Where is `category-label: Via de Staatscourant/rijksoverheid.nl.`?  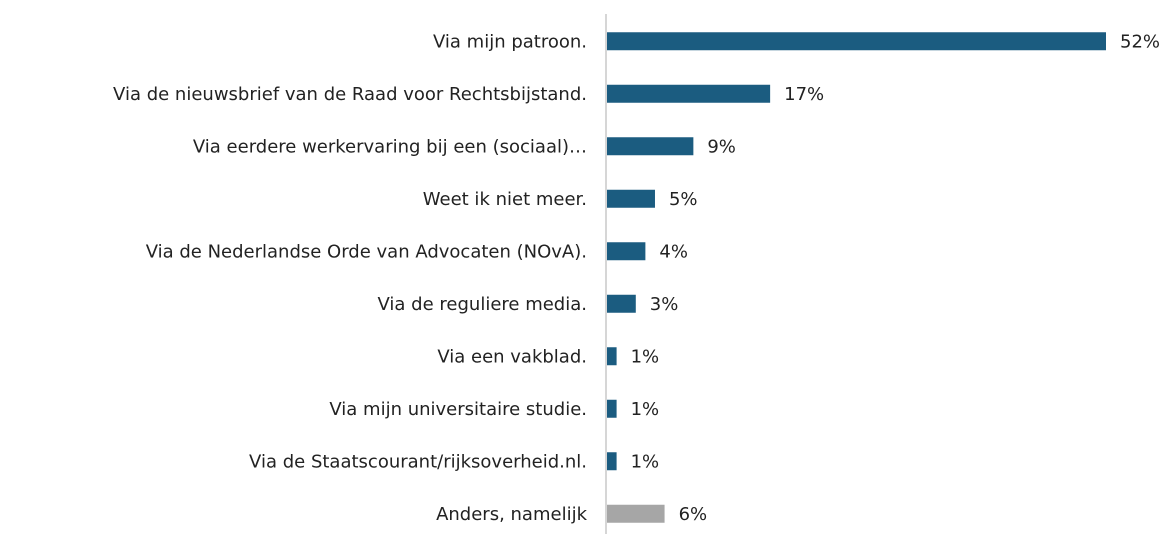 category-label: Via de Staatscourant/rijksoverheid.nl. is located at coordinates (418, 461).